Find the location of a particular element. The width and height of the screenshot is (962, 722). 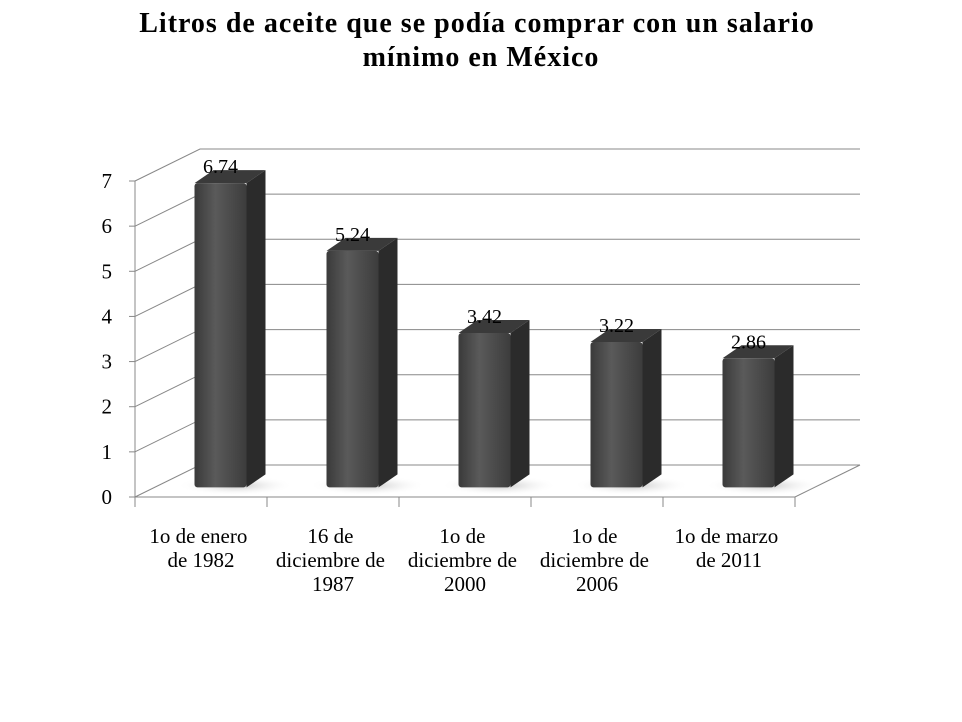

y-tick-label: 2 is located at coordinates (107, 407).